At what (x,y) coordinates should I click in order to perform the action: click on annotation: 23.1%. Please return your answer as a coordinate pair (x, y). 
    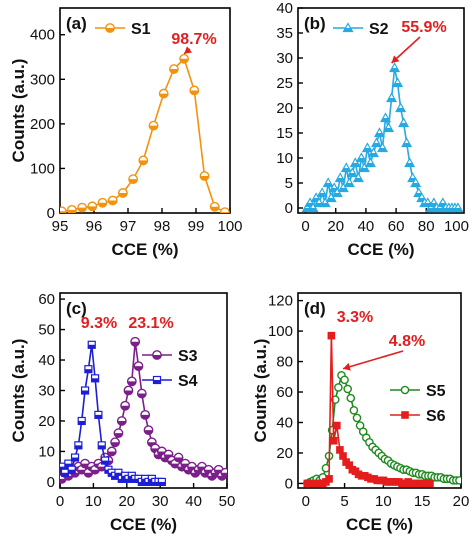
    Looking at the image, I should click on (150, 323).